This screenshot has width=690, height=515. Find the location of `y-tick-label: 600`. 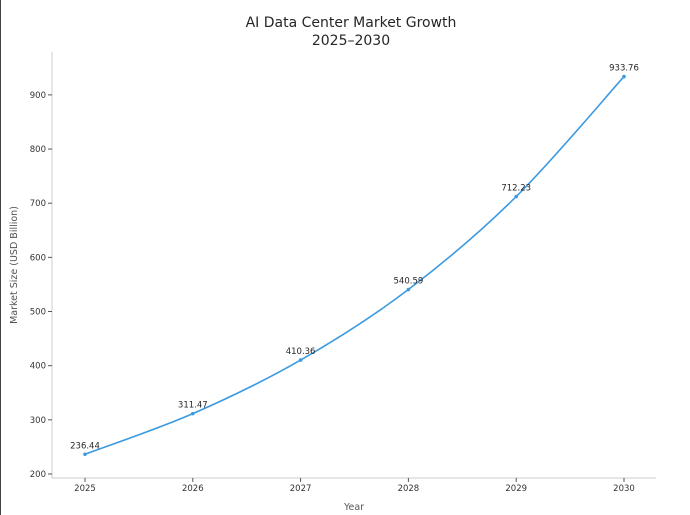

y-tick-label: 600 is located at coordinates (38, 258).